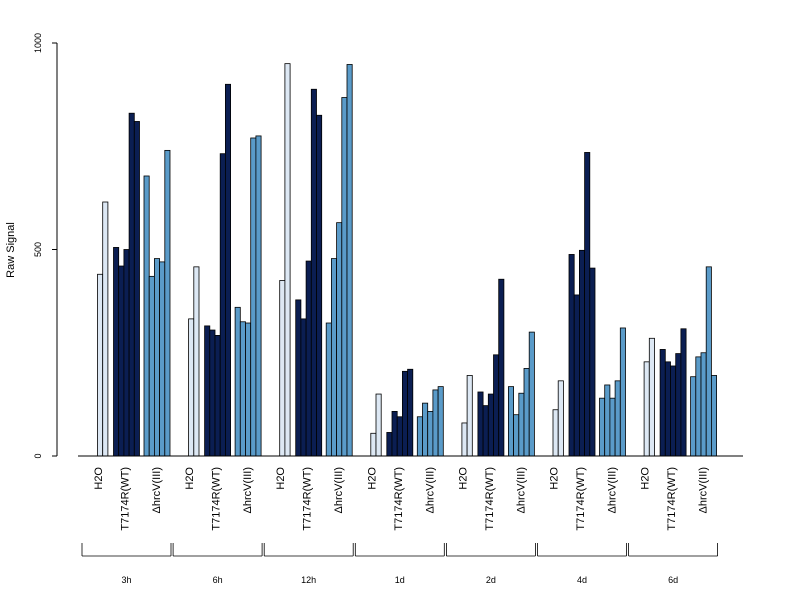 The width and height of the screenshot is (800, 600). What do you see at coordinates (400, 580) in the screenshot?
I see `group-label: 1d` at bounding box center [400, 580].